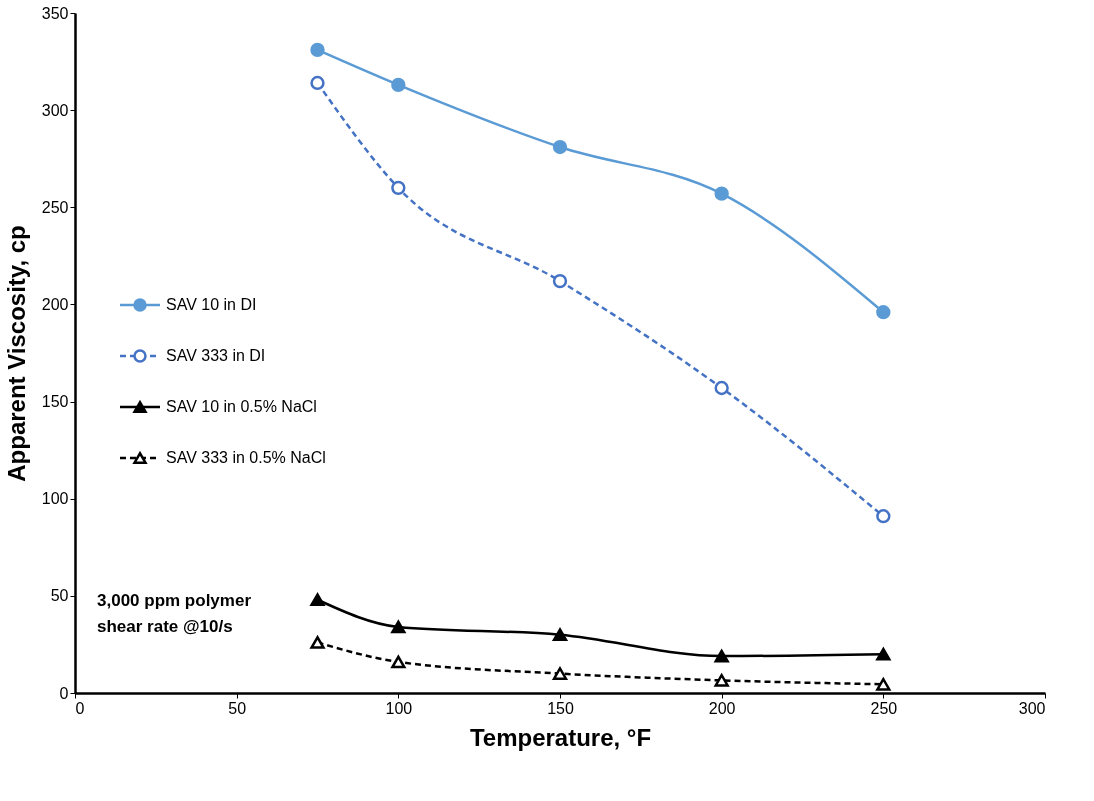 This screenshot has width=1094, height=801. What do you see at coordinates (55, 304) in the screenshot?
I see `y-tick-label: 200` at bounding box center [55, 304].